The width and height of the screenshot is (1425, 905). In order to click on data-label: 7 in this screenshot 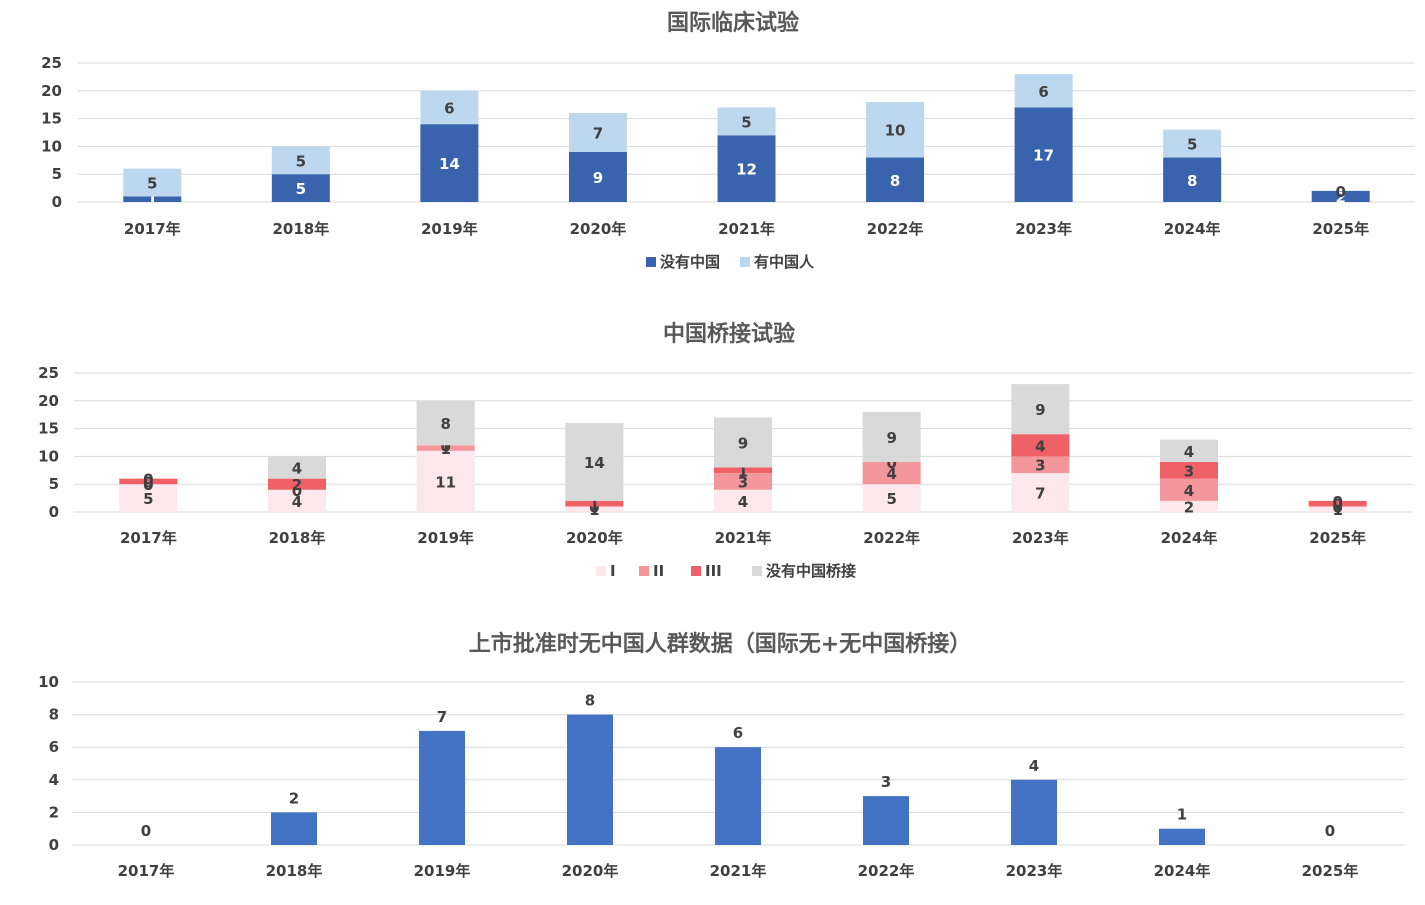, I will do `click(1040, 494)`.